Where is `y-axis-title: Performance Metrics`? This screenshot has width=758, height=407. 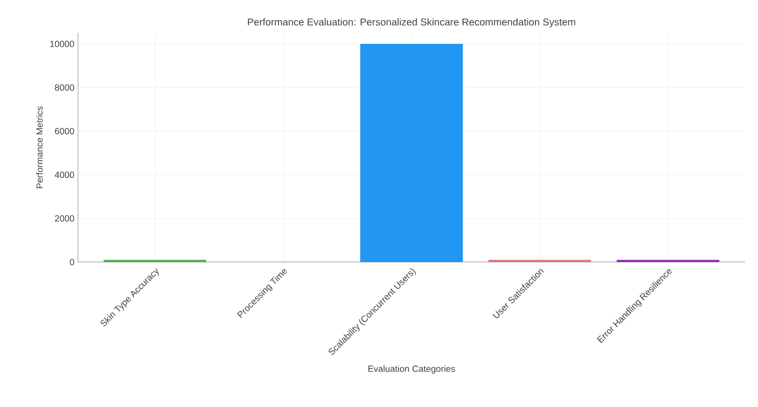 y-axis-title: Performance Metrics is located at coordinates (39, 147).